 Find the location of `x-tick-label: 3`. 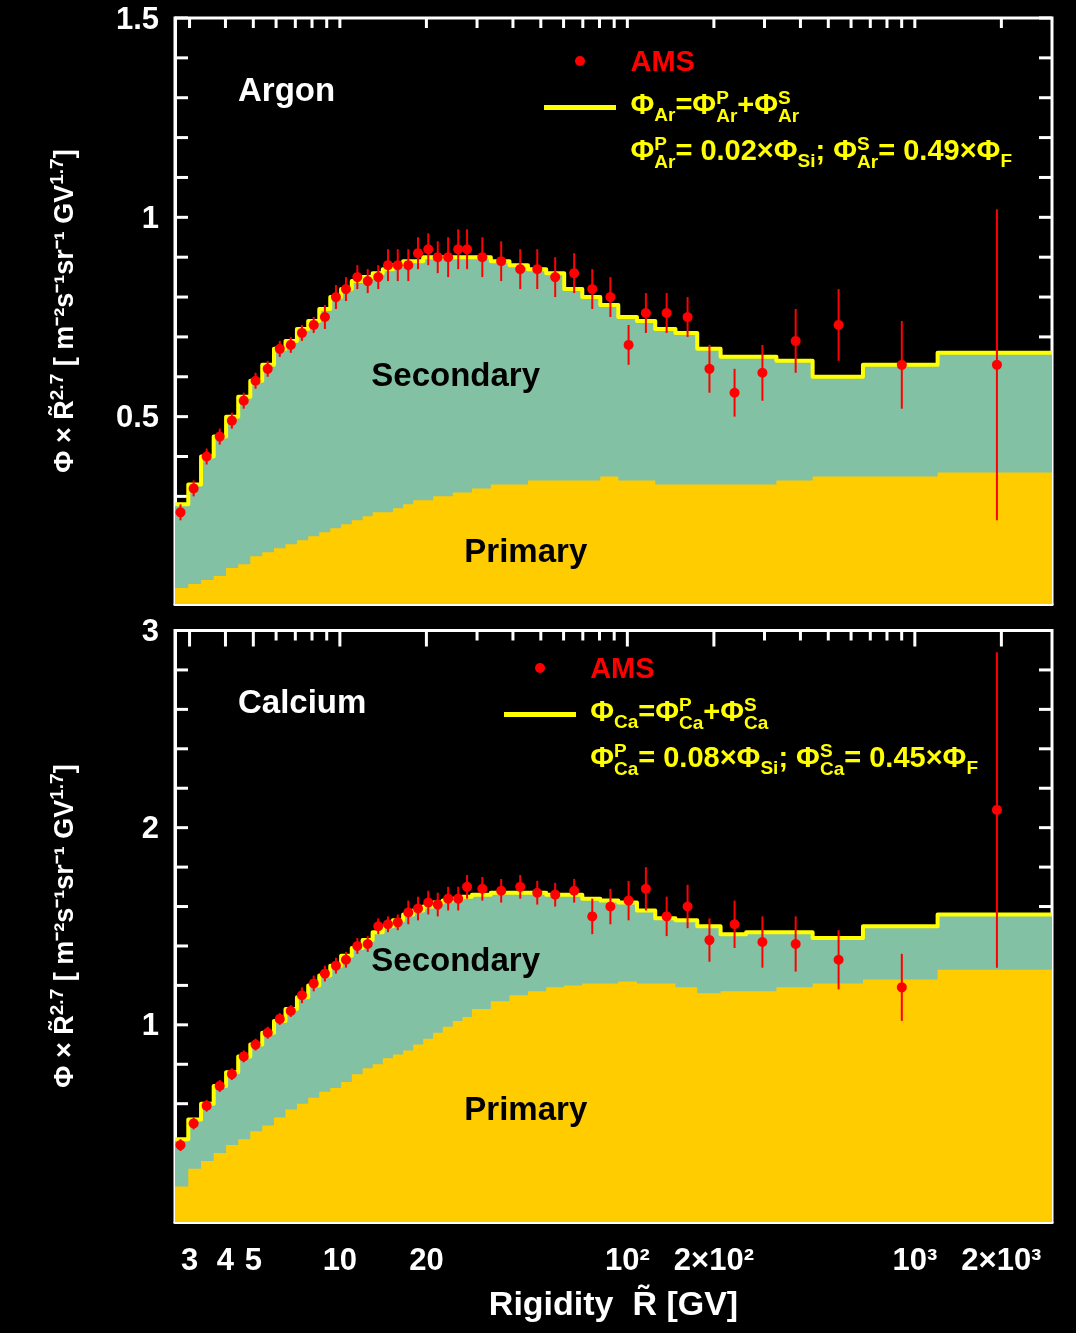

x-tick-label: 3 is located at coordinates (189, 1259).